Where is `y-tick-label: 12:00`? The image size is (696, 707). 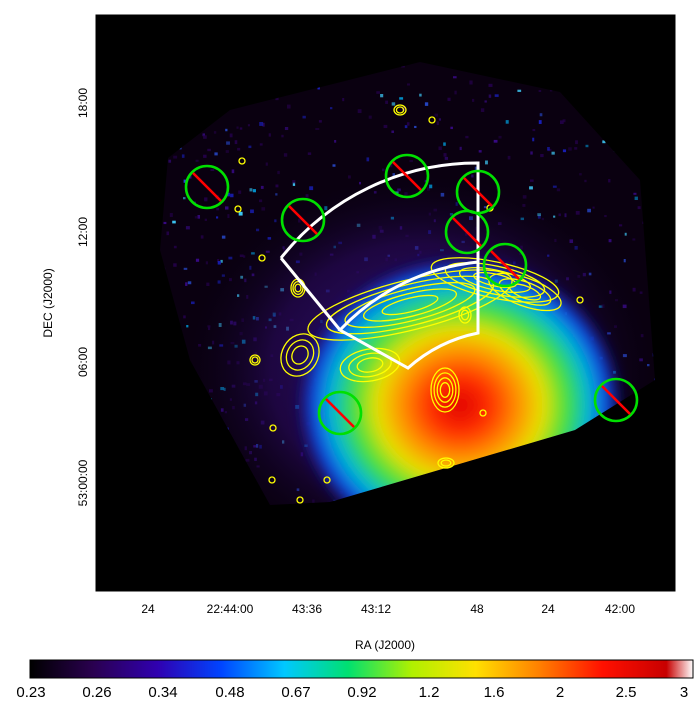
y-tick-label: 12:00 is located at coordinates (83, 232).